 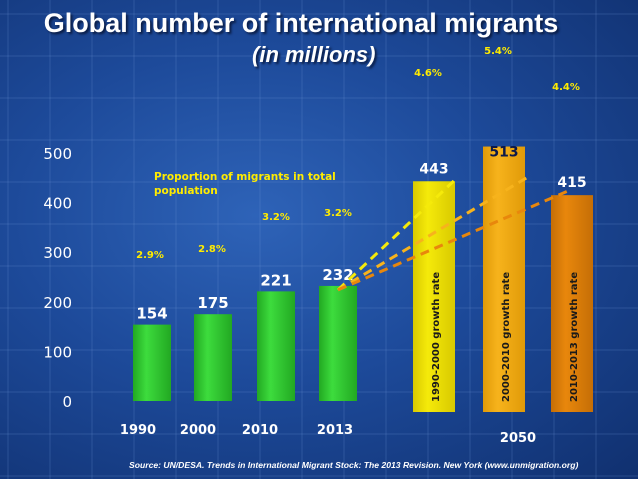 What do you see at coordinates (337, 275) in the screenshot?
I see `bar-value-label: 232` at bounding box center [337, 275].